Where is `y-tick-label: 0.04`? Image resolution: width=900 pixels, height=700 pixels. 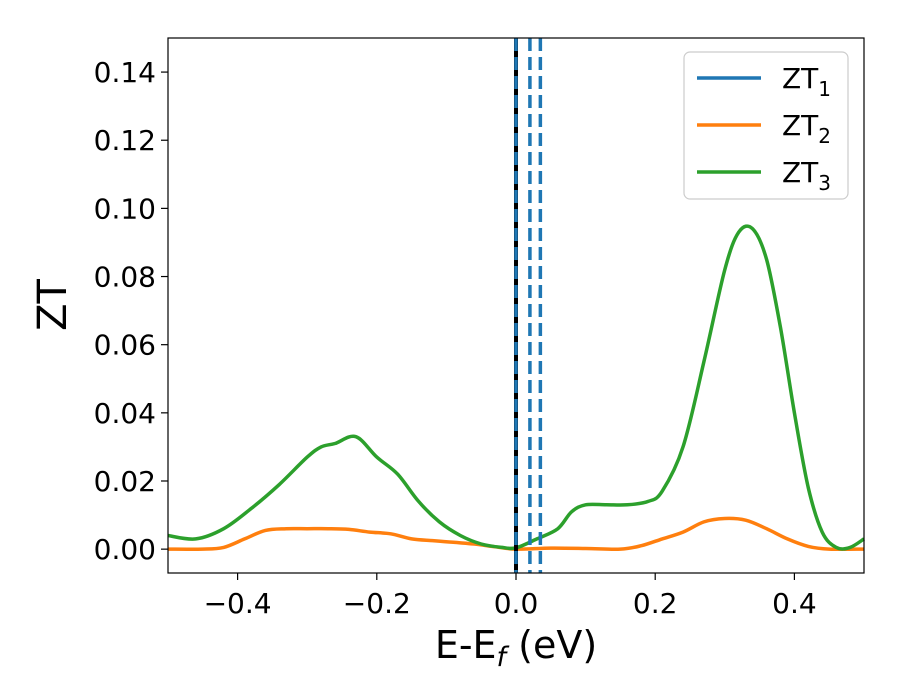 y-tick-label: 0.04 is located at coordinates (125, 413).